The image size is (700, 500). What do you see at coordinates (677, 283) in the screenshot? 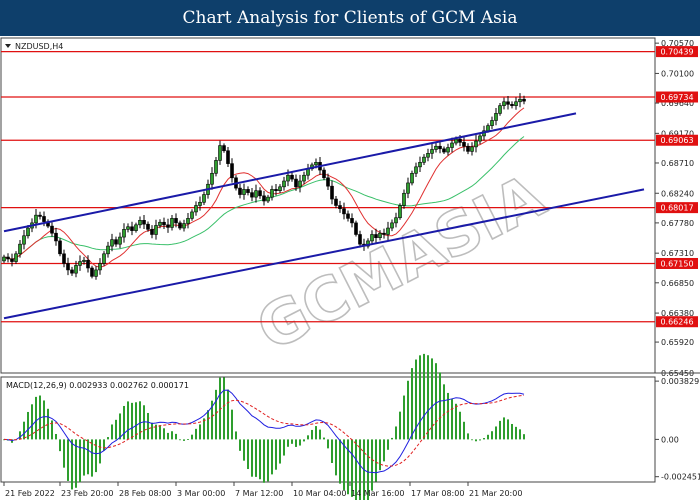
I see `price-tick-label: 0.66850` at bounding box center [677, 283].